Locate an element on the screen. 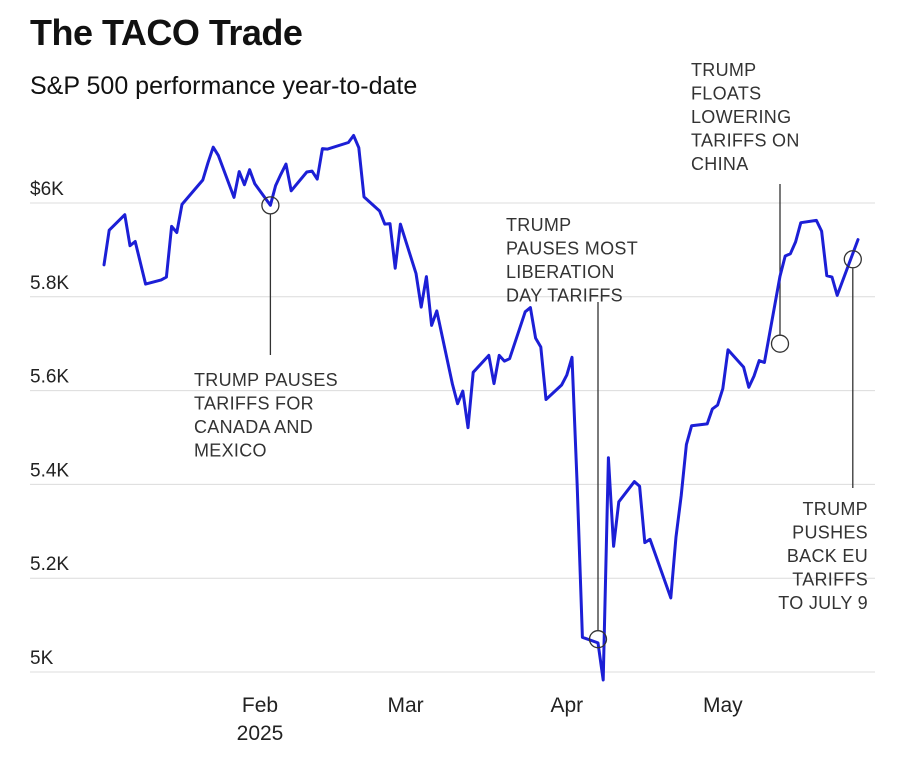 This screenshot has height=757, width=910. y-tick-label: 5K is located at coordinates (42, 658).